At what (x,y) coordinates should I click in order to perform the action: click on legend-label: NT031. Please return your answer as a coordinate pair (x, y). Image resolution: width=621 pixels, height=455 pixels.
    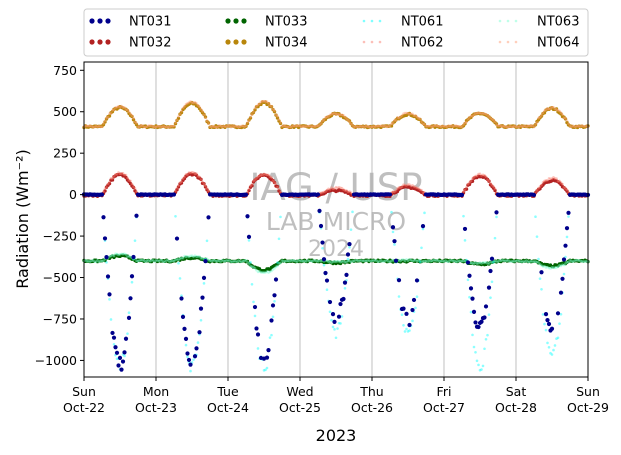
    Looking at the image, I should click on (150, 22).